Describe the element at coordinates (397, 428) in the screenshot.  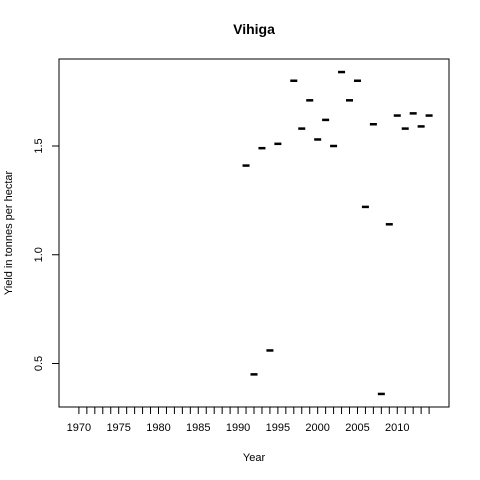
I see `x-tick-label: 2010` at that location.